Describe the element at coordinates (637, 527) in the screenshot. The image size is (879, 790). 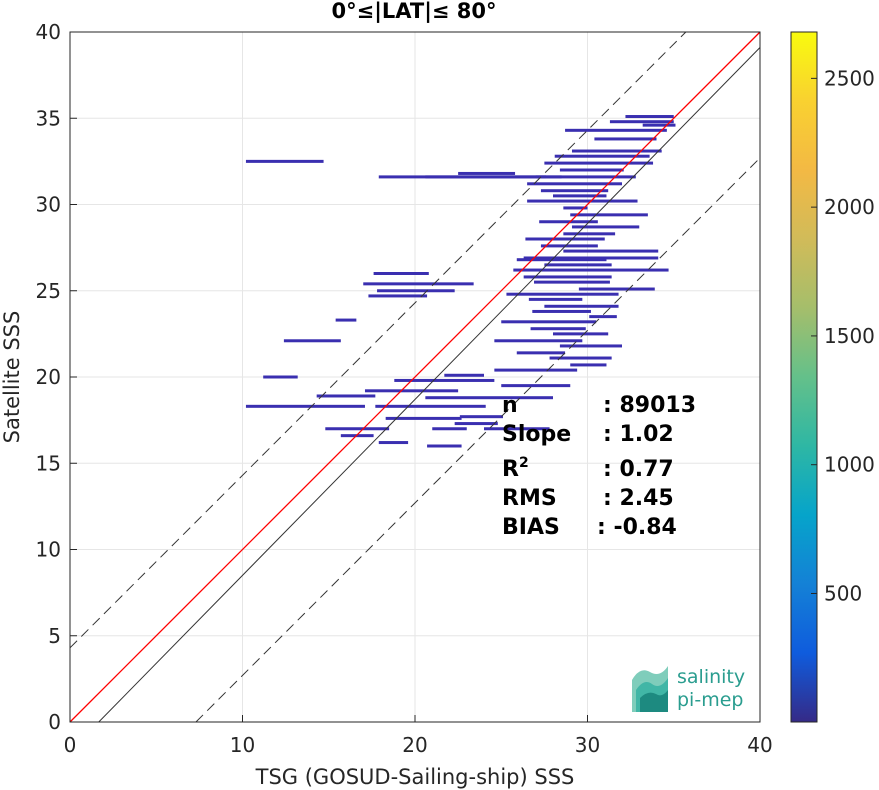
I see `stat-bias-value: : -0.84` at that location.